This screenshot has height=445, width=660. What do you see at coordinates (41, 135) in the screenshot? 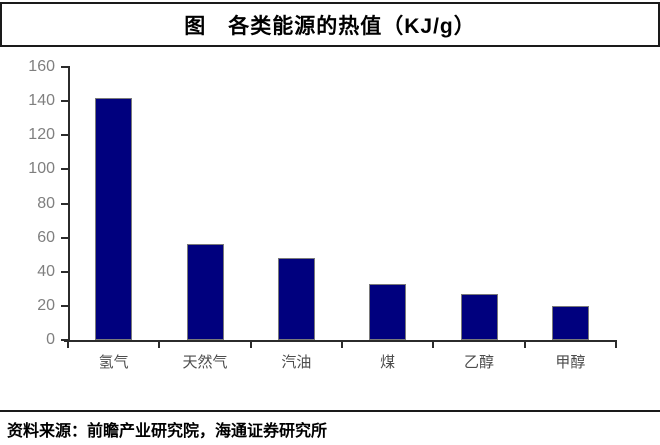
I see `y-axis-tick-label: 120` at bounding box center [41, 135].